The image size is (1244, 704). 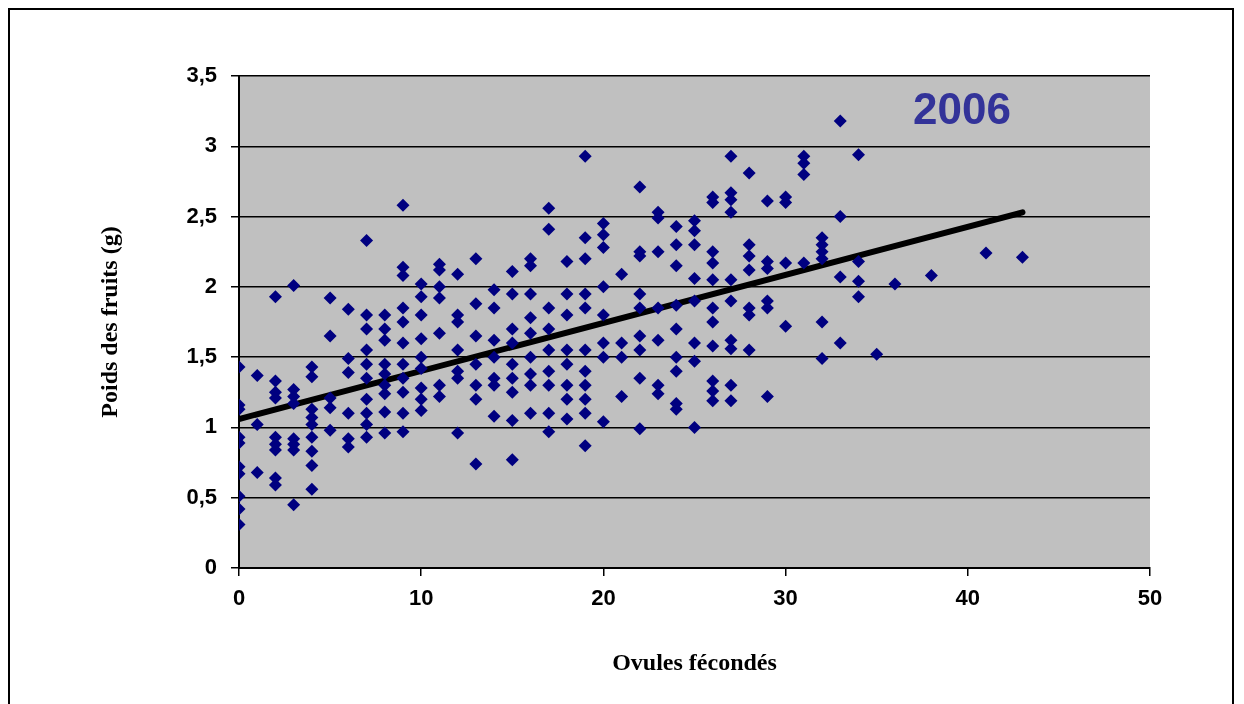 I want to click on y-tick-label: 2,5, so click(x=201, y=215).